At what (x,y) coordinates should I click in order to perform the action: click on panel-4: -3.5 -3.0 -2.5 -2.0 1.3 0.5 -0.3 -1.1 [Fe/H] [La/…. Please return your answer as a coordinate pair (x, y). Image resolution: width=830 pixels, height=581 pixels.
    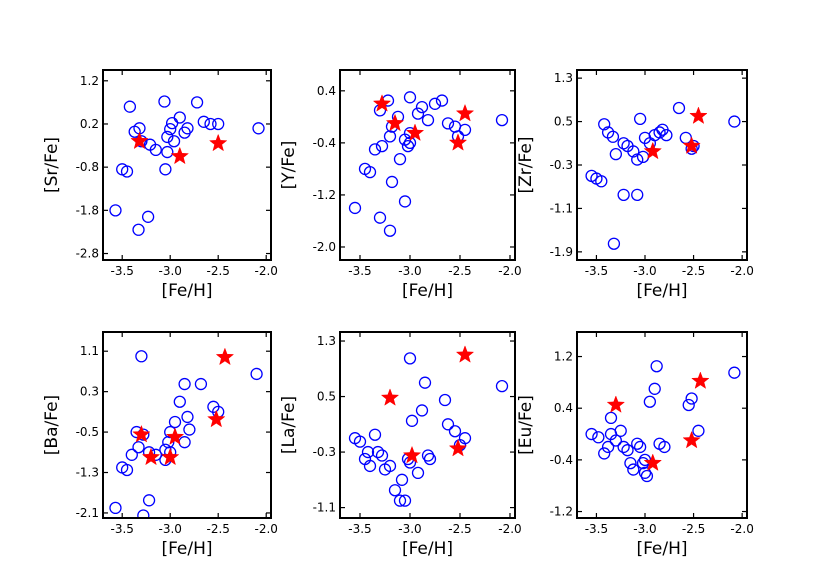
    Looking at the image, I should click on (400, 445).